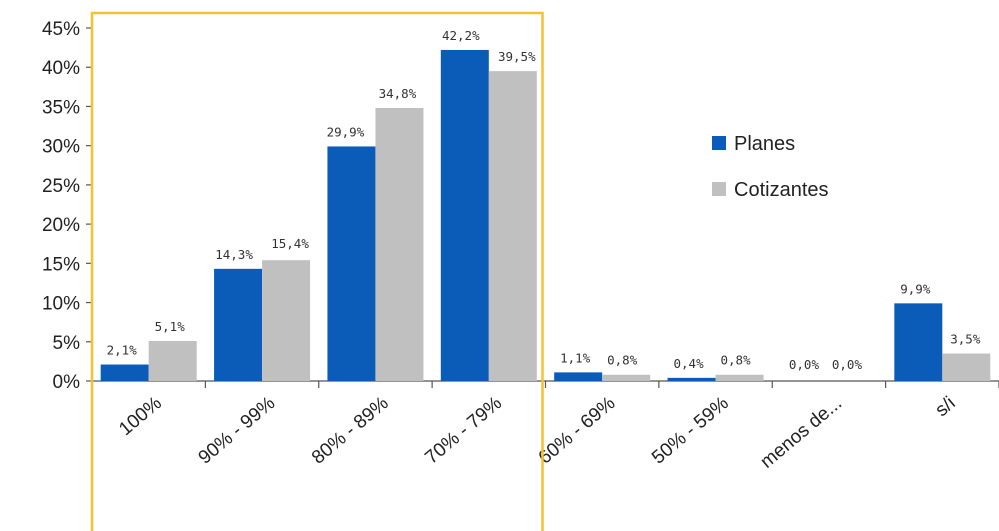 The height and width of the screenshot is (531, 999). I want to click on x-tick-label: 70% - 79%, so click(463, 431).